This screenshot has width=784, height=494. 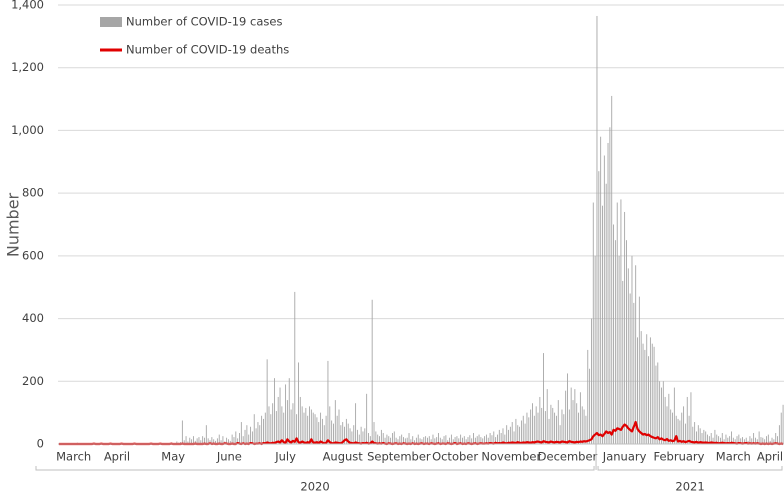 What do you see at coordinates (27, 67) in the screenshot?
I see `y-tick-label: 1,200` at bounding box center [27, 67].